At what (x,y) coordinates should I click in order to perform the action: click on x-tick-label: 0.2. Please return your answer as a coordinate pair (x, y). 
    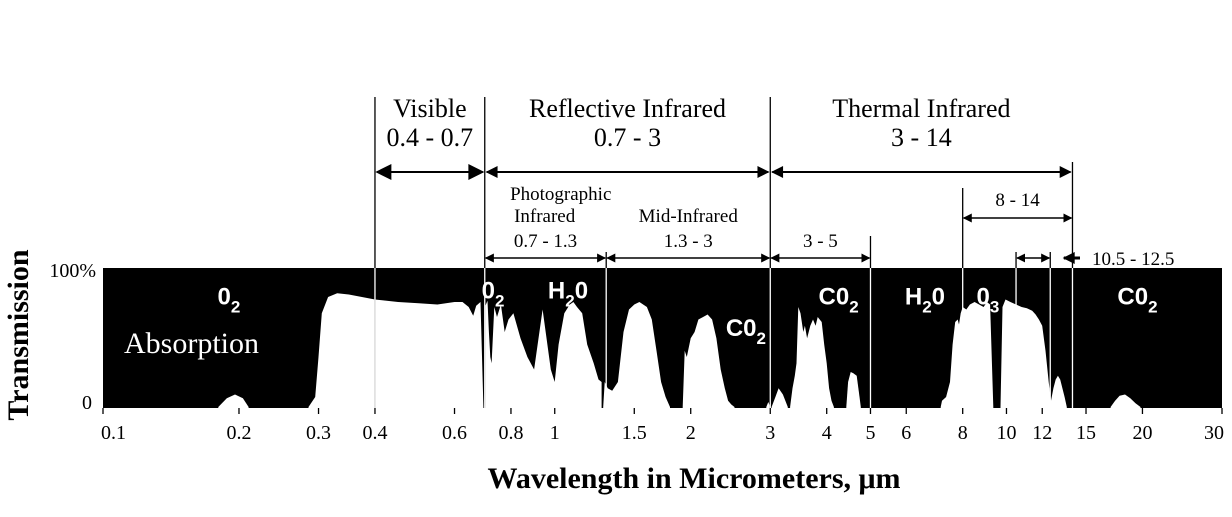
    Looking at the image, I should click on (238, 433).